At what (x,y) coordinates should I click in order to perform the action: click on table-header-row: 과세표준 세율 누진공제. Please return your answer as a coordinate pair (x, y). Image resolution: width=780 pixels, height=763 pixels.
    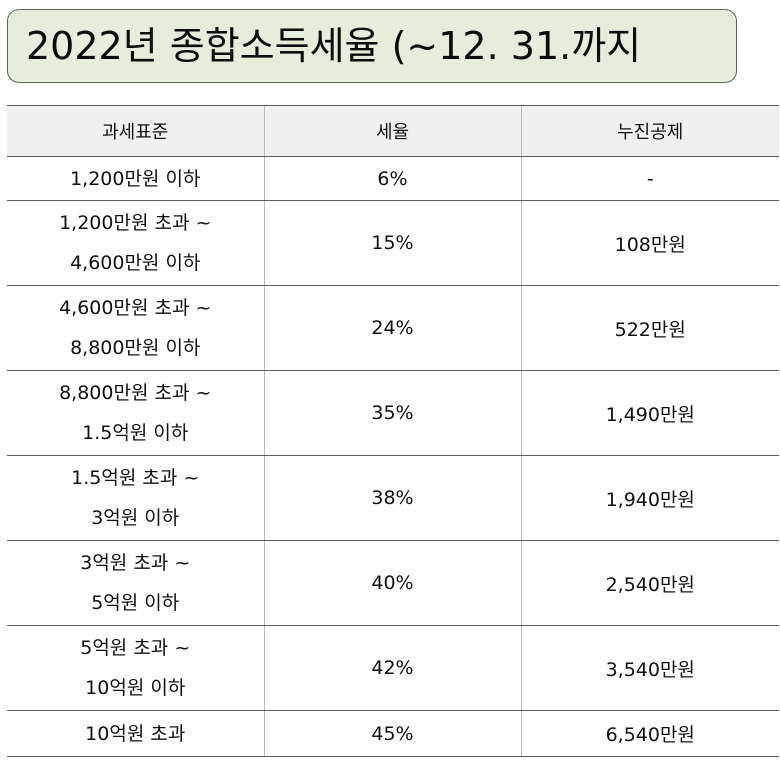
    Looking at the image, I should click on (393, 131).